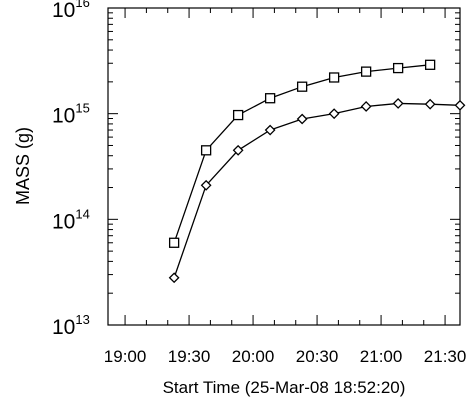 Image resolution: width=467 pixels, height=404 pixels. Describe the element at coordinates (82, 5) in the screenshot. I see `y-tick-exponent: 16` at that location.